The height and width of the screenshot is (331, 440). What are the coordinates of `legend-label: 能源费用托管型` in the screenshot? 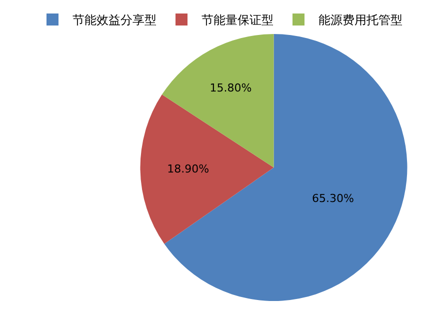 It's located at (360, 20).